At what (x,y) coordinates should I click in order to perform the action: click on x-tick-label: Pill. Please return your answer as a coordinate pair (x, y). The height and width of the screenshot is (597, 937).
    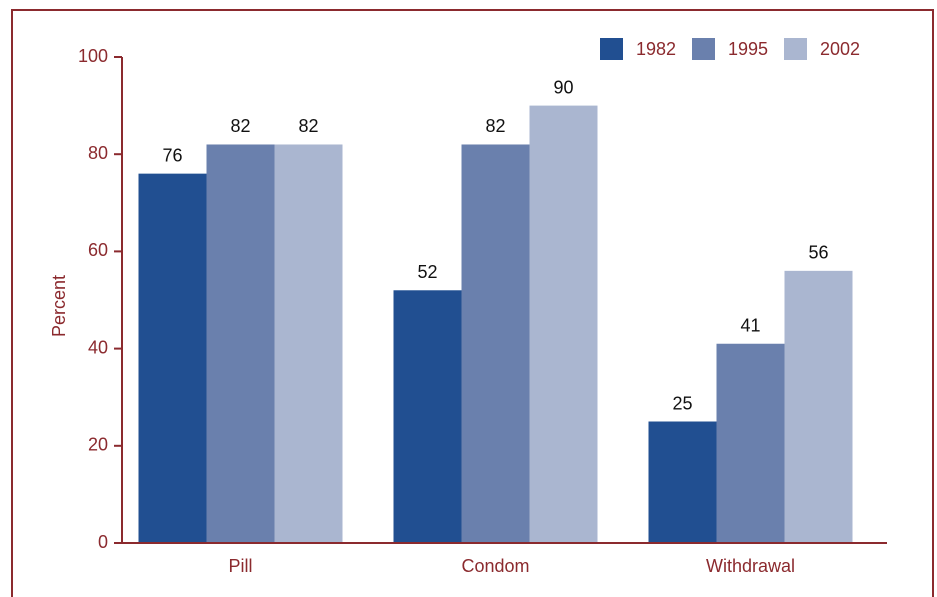
    Looking at the image, I should click on (240, 566).